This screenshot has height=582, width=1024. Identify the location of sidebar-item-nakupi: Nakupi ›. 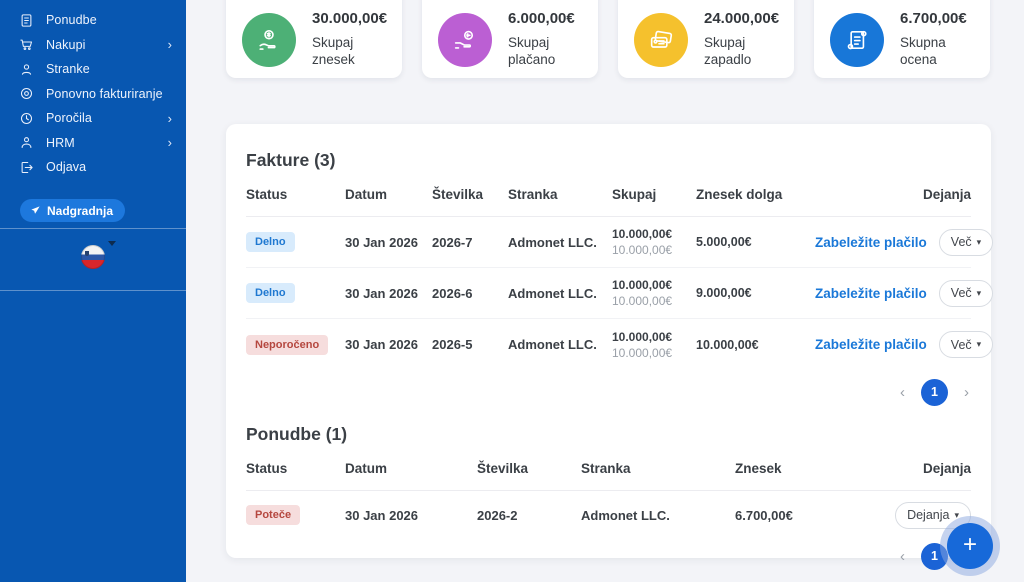
(93, 45).